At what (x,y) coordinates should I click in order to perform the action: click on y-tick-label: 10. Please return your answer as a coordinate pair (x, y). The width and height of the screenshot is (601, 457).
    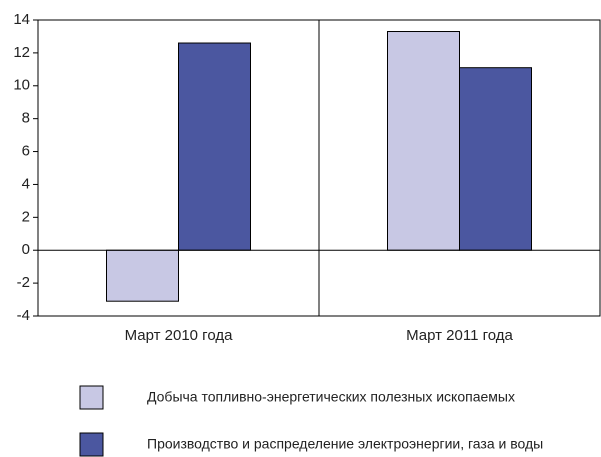
    Looking at the image, I should click on (21, 85).